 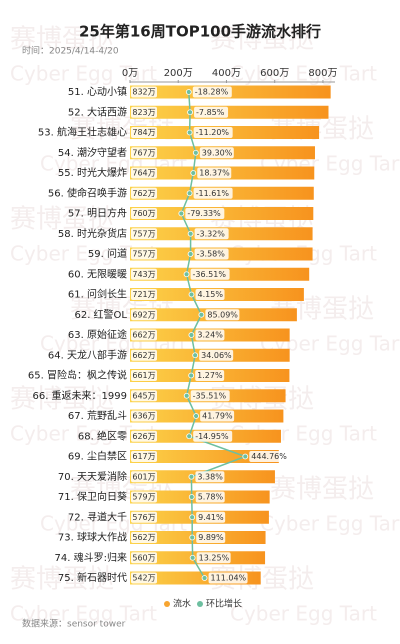 I want to click on bar-value-label: 823万, so click(x=143, y=112).